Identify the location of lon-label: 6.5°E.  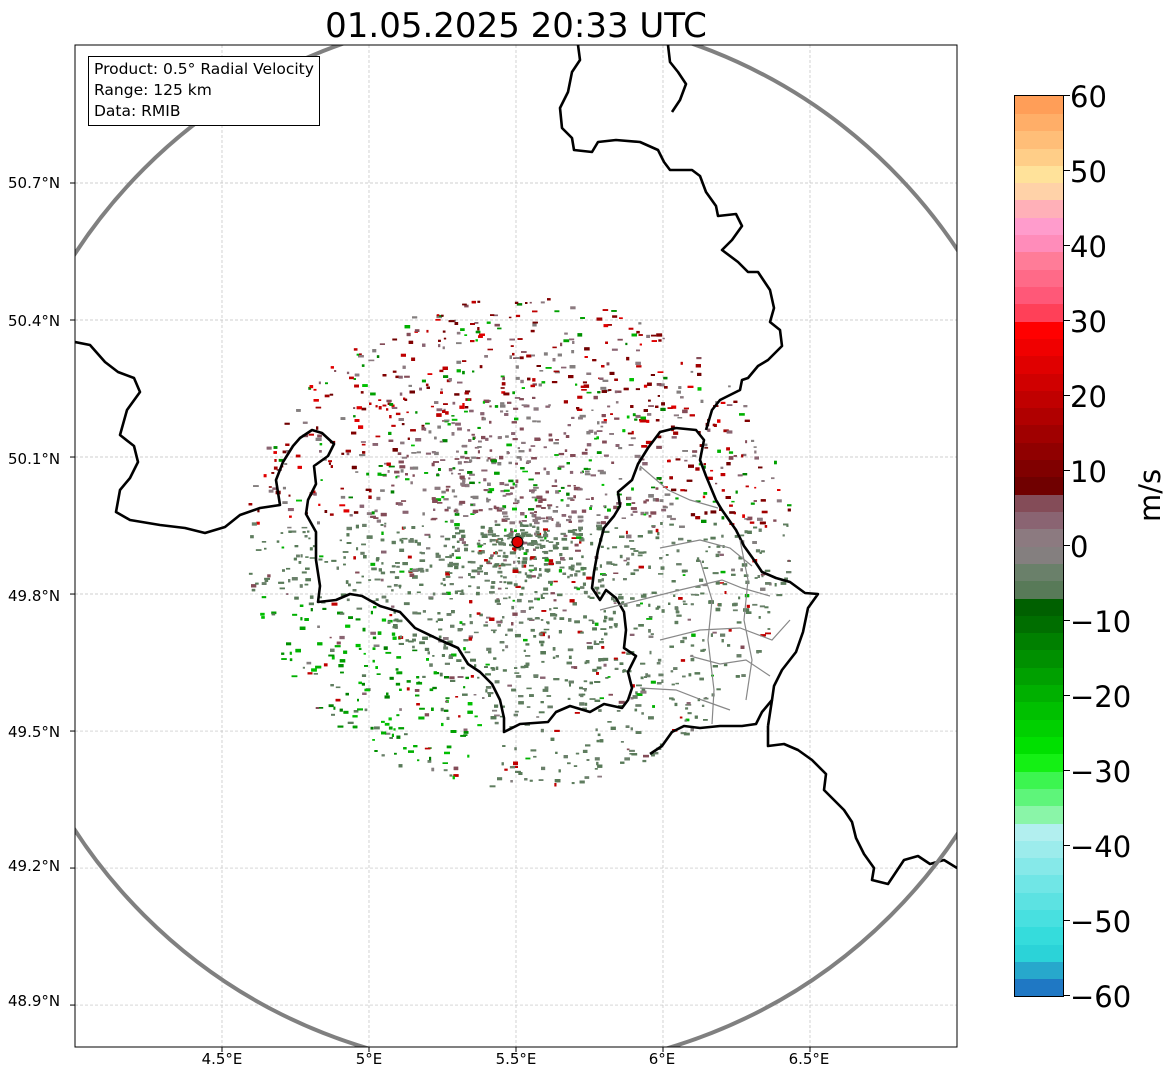
(809, 1059).